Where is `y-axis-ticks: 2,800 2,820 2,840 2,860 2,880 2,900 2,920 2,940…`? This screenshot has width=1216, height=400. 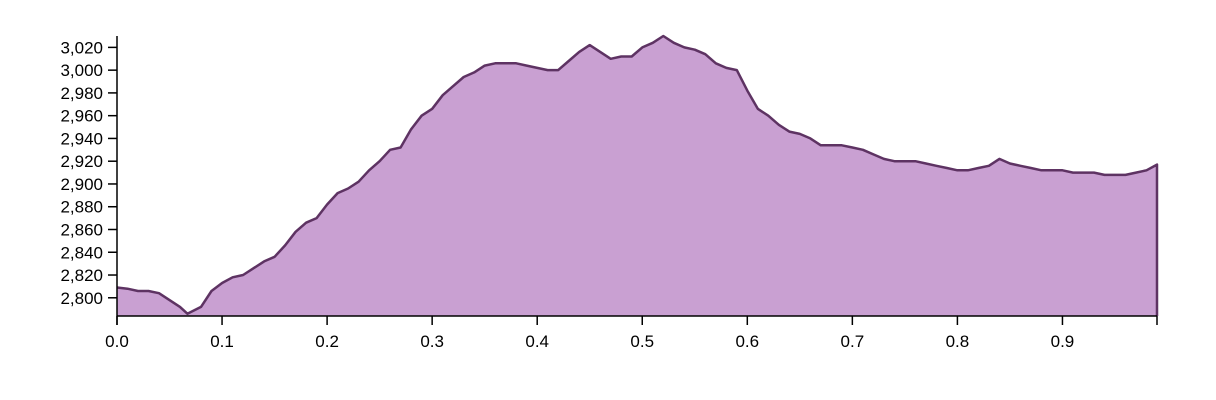 y-axis-ticks: 2,800 2,820 2,840 2,860 2,880 2,900 2,920 2,940… is located at coordinates (88, 173).